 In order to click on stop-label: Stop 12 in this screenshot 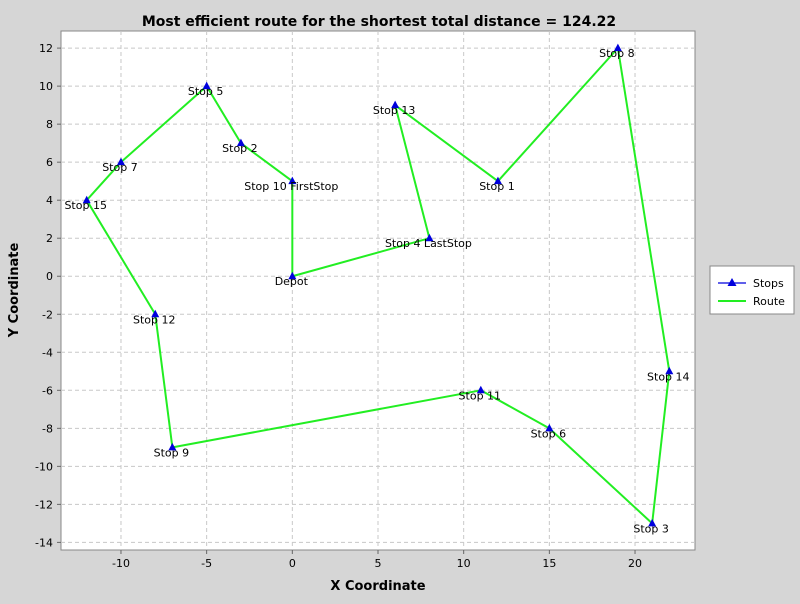, I will do `click(154, 319)`.